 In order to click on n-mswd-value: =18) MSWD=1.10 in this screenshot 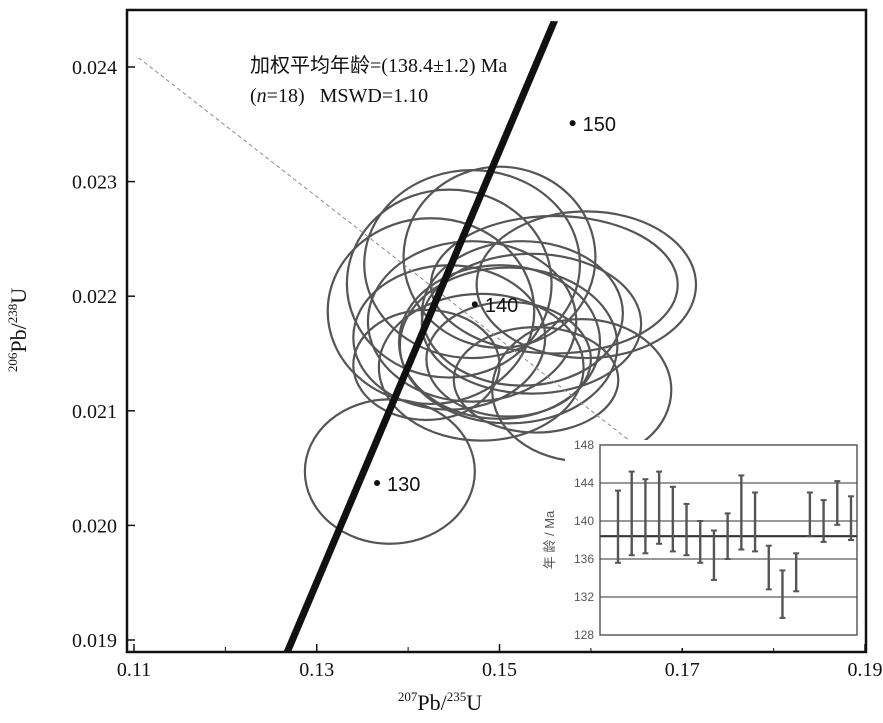, I will do `click(347, 96)`.